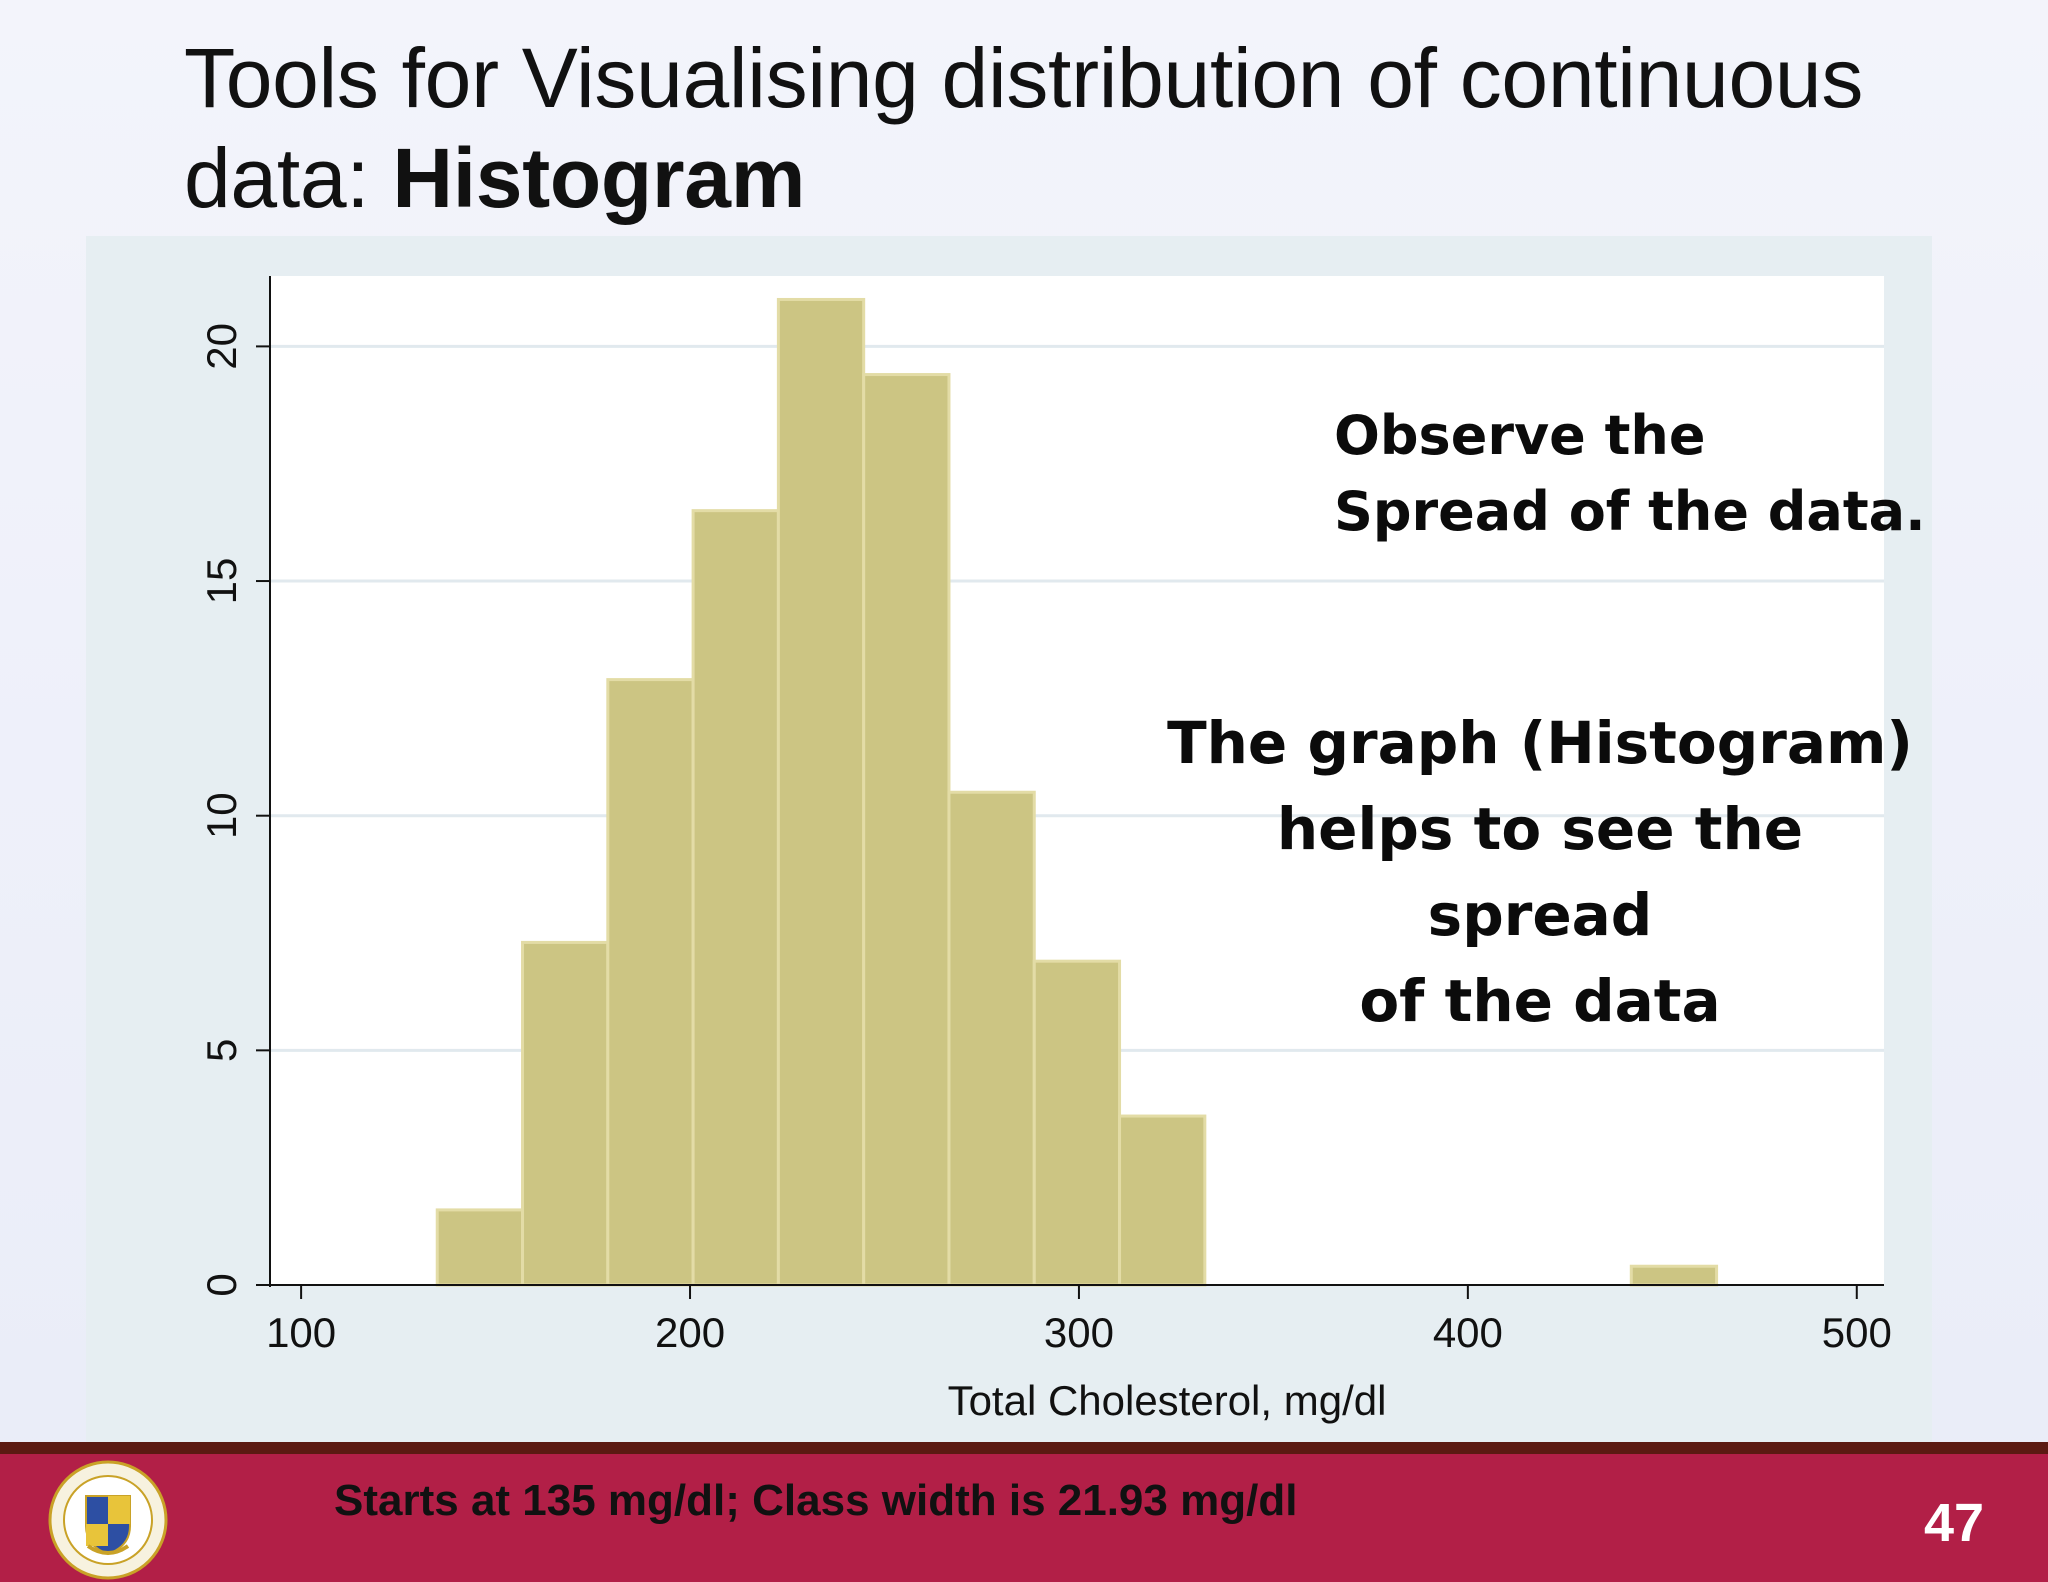 The width and height of the screenshot is (2048, 1582). I want to click on page-number: 47, so click(1954, 1523).